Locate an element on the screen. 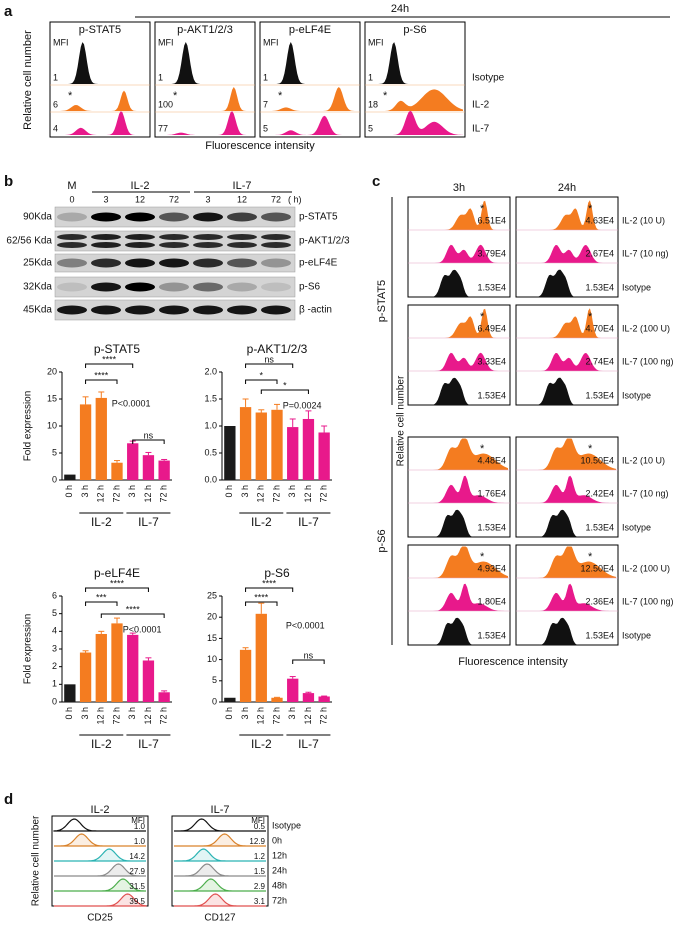 The height and width of the screenshot is (928, 685). mfi-value: 1 is located at coordinates (265, 77).